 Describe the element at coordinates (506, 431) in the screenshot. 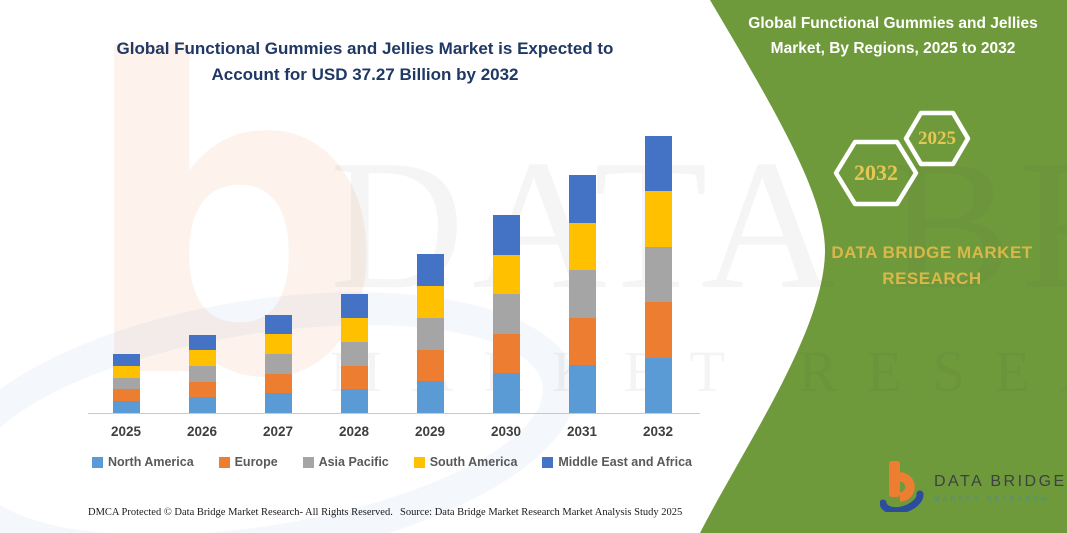

I see `x-axis-label-2030: 2030` at that location.